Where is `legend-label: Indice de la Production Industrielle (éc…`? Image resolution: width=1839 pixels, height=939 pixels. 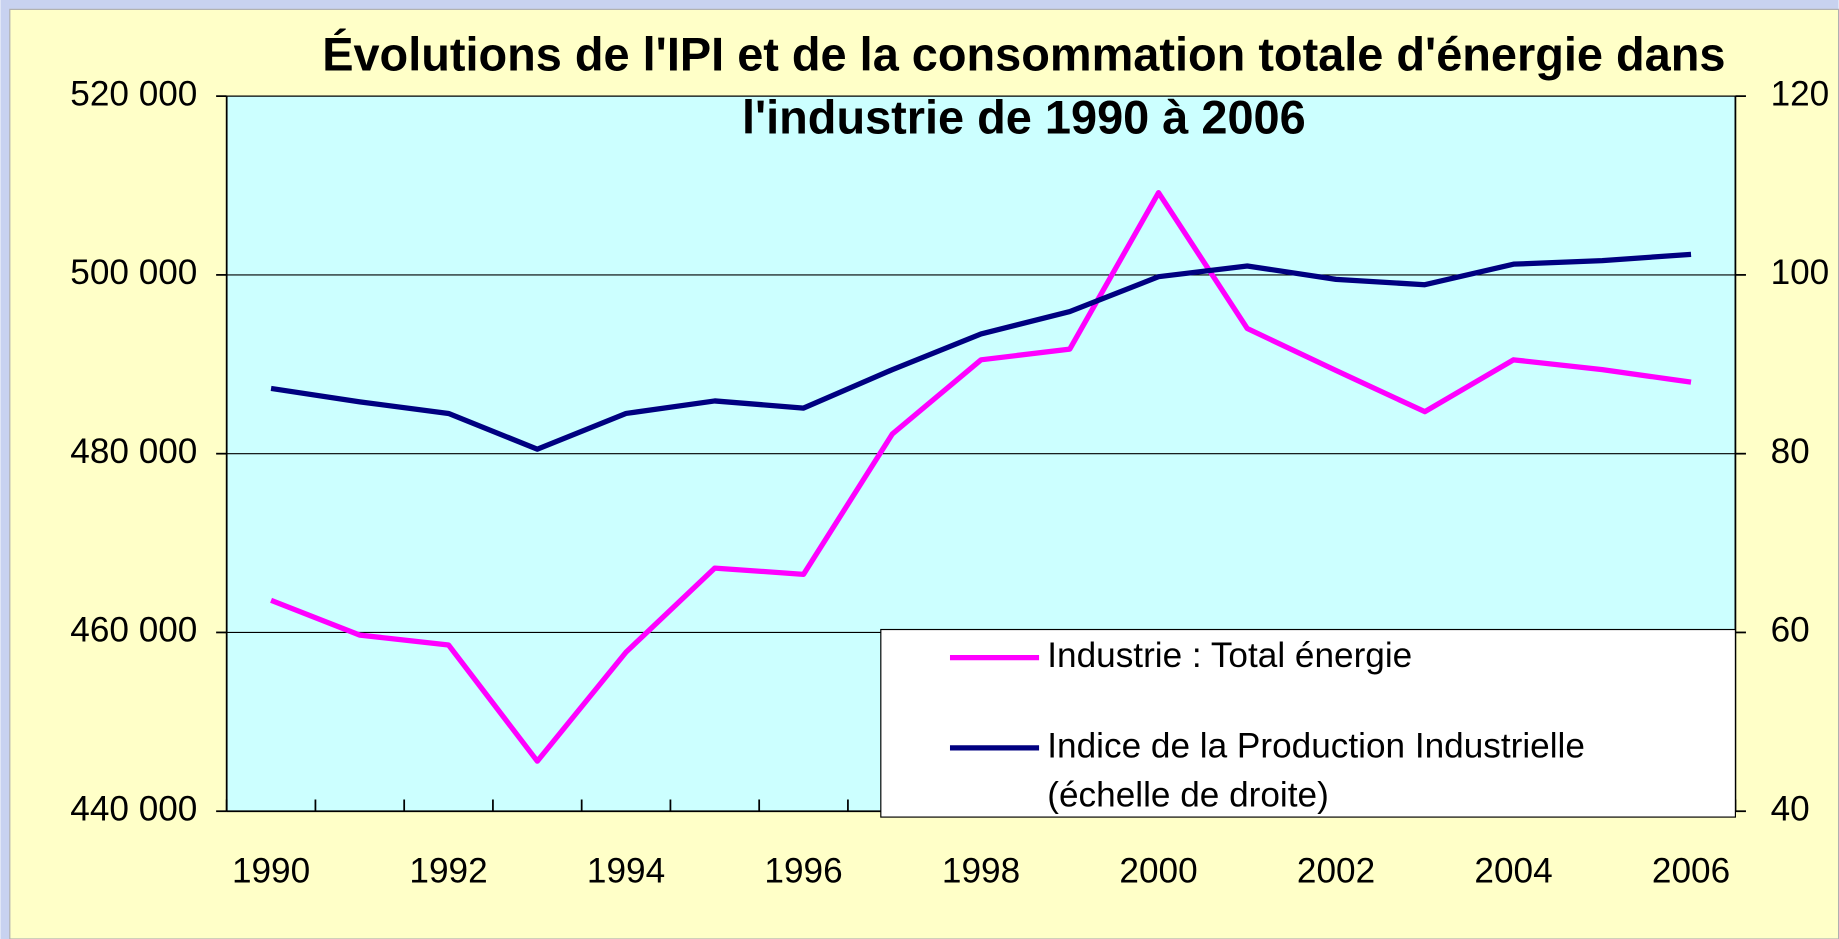
legend-label: Indice de la Production Industrielle (éc… is located at coordinates (1316, 770).